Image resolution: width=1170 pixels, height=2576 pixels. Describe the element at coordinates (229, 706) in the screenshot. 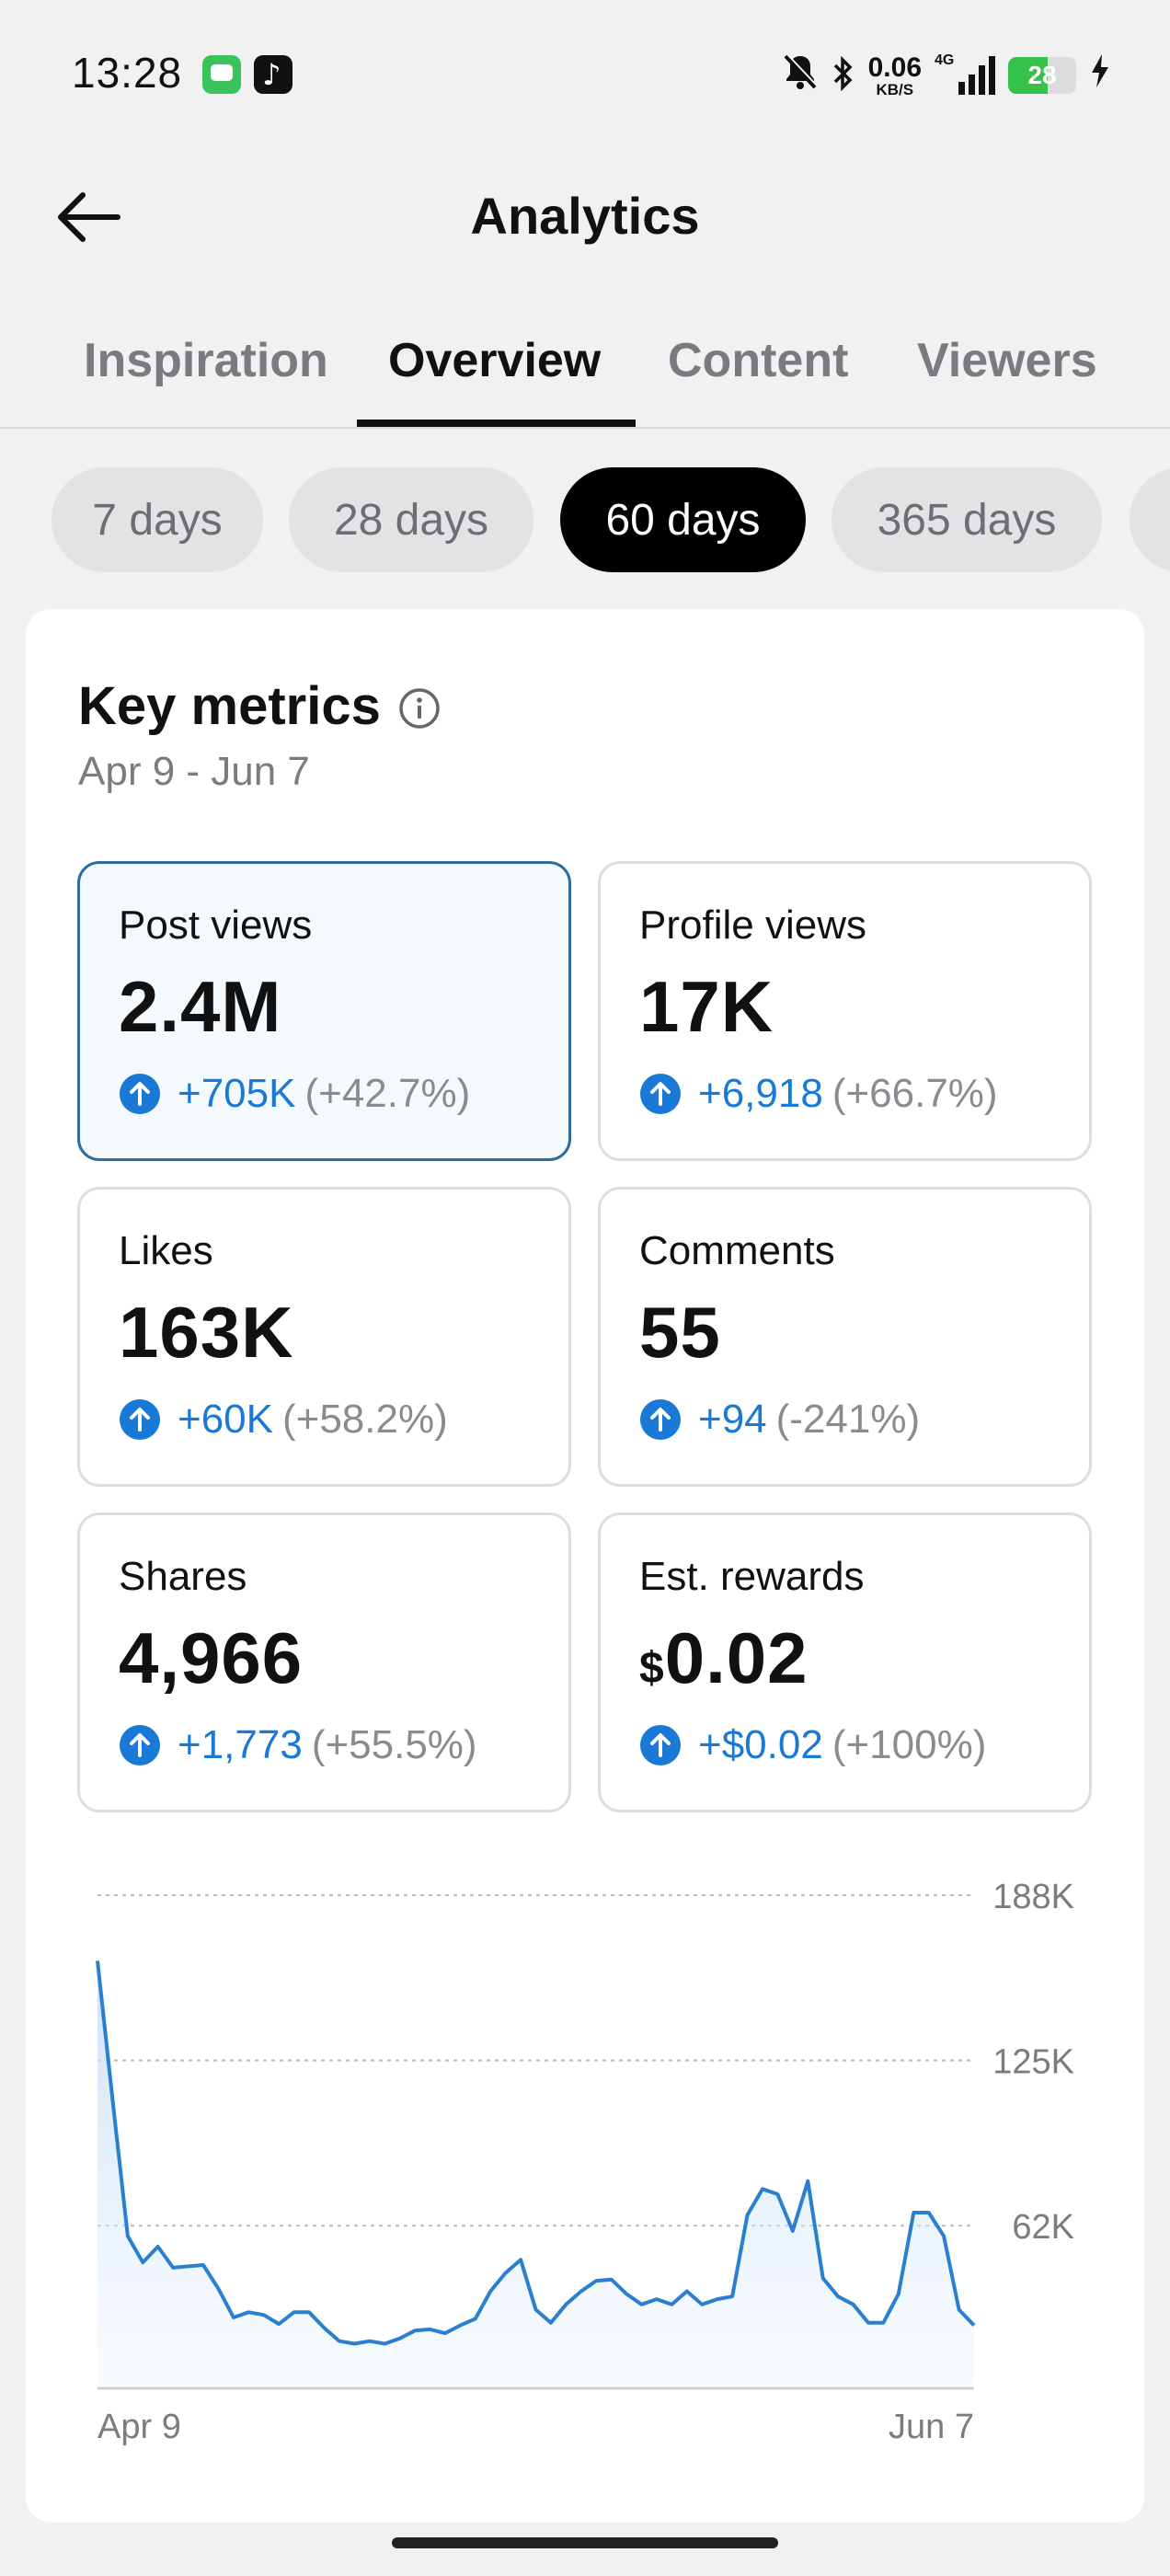

I see `key-metrics-title: Key metrics` at that location.